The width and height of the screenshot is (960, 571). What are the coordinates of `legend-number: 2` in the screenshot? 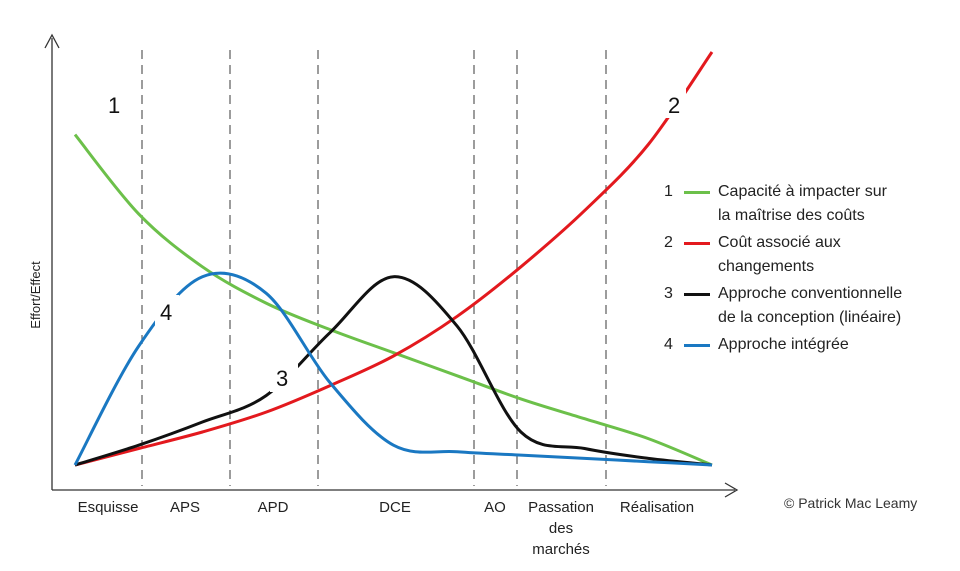 It's located at (668, 242).